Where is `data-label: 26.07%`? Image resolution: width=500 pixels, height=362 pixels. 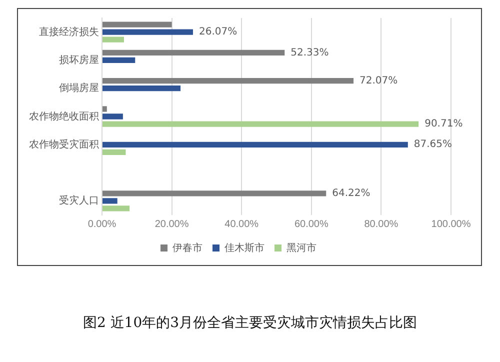
data-label: 26.07% is located at coordinates (218, 32).